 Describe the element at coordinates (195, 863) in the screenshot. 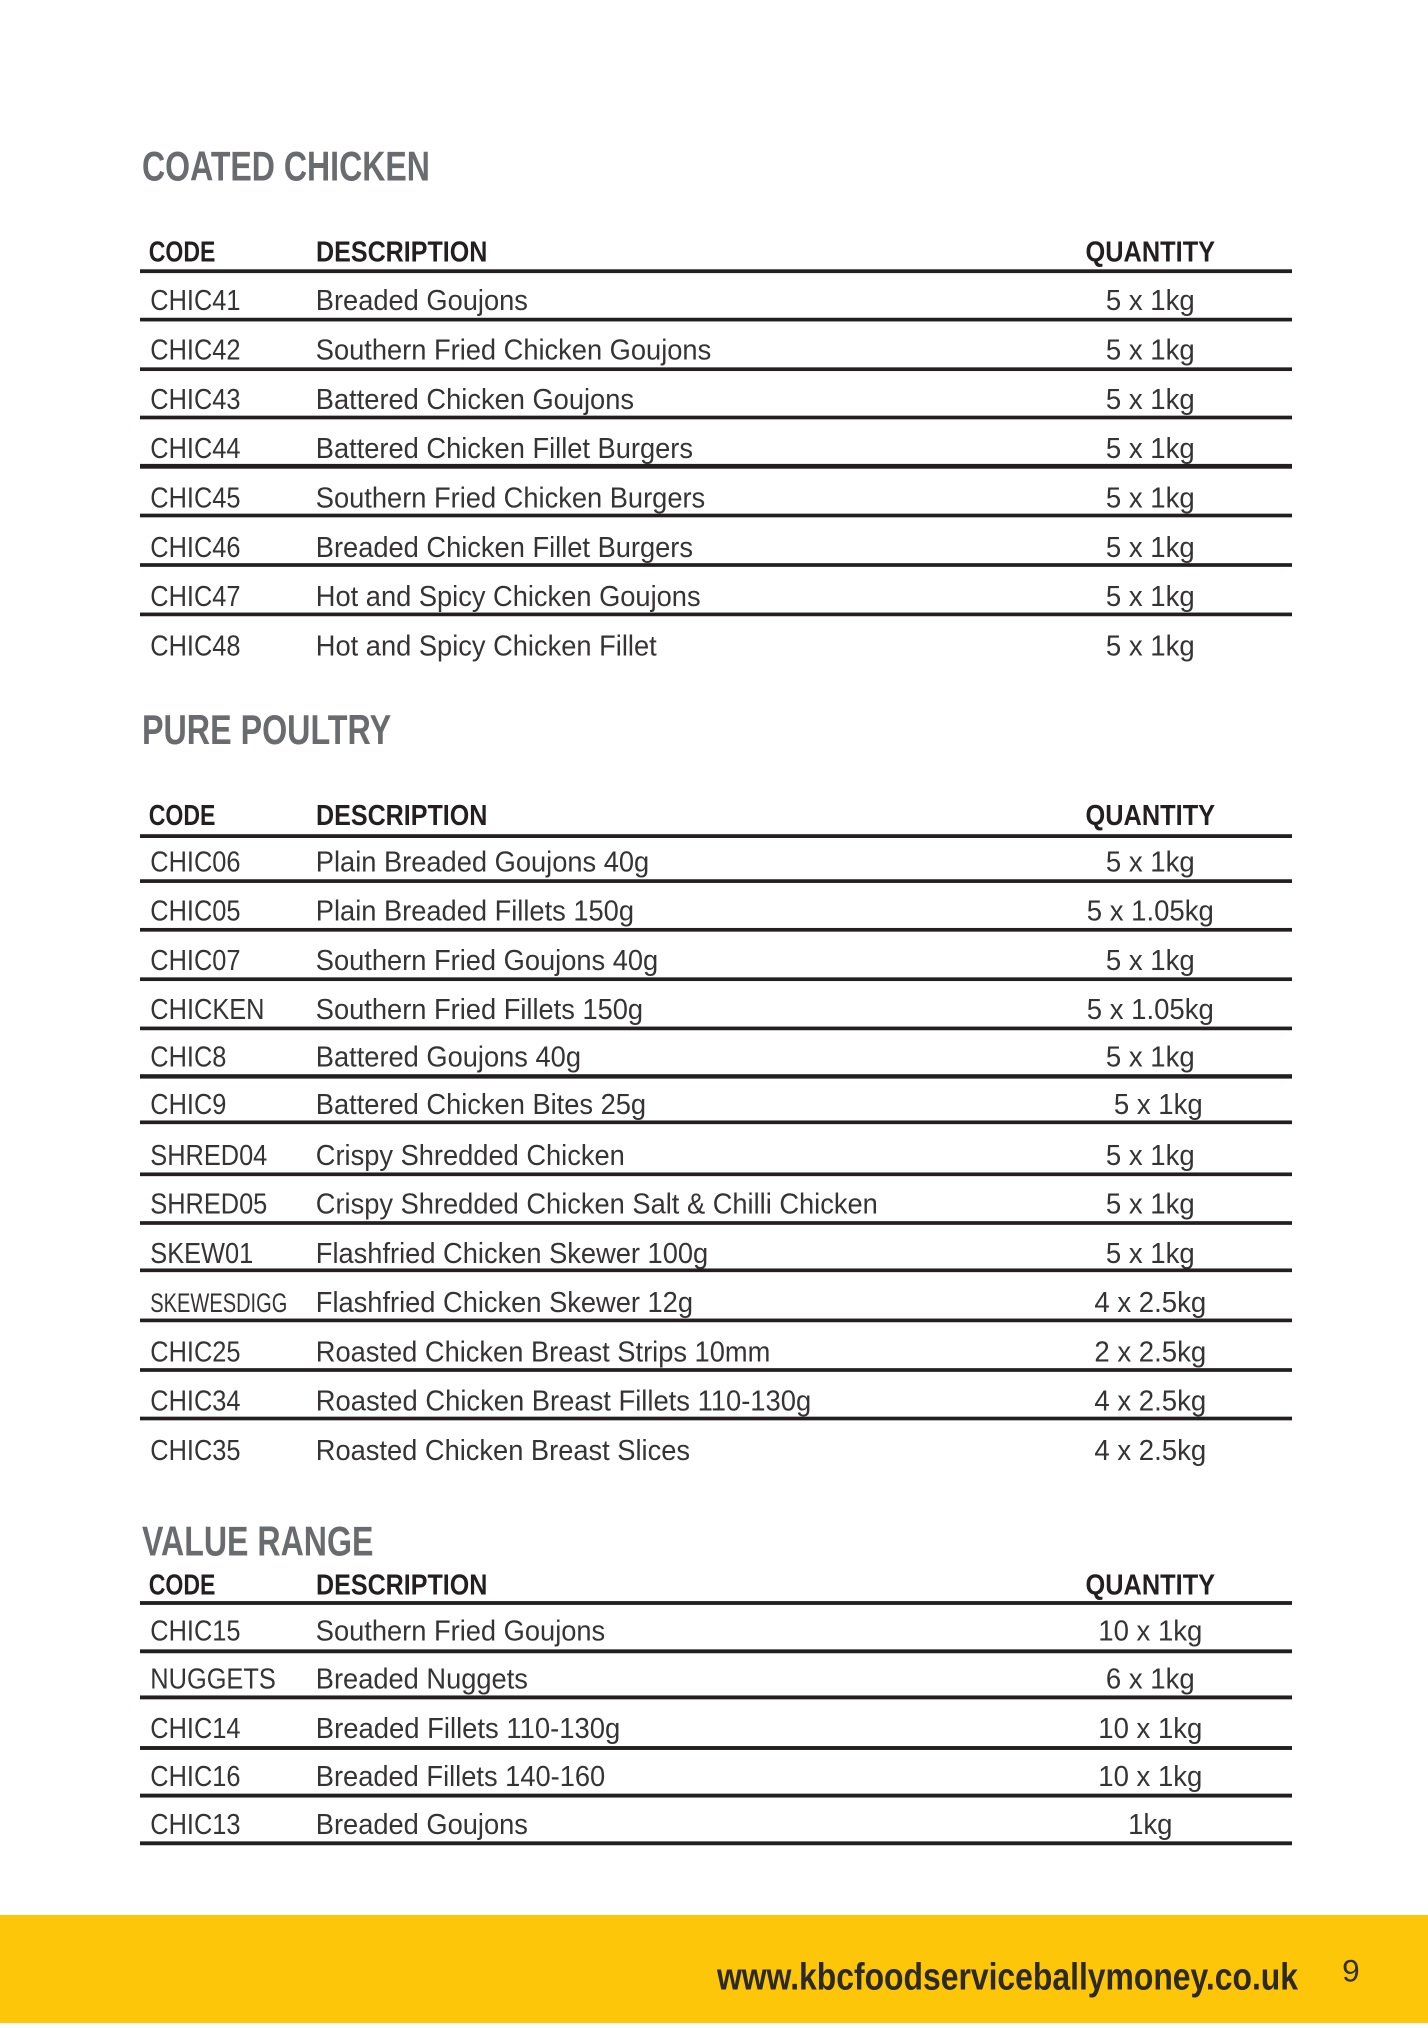

I see `svg-text: CHIC06` at that location.